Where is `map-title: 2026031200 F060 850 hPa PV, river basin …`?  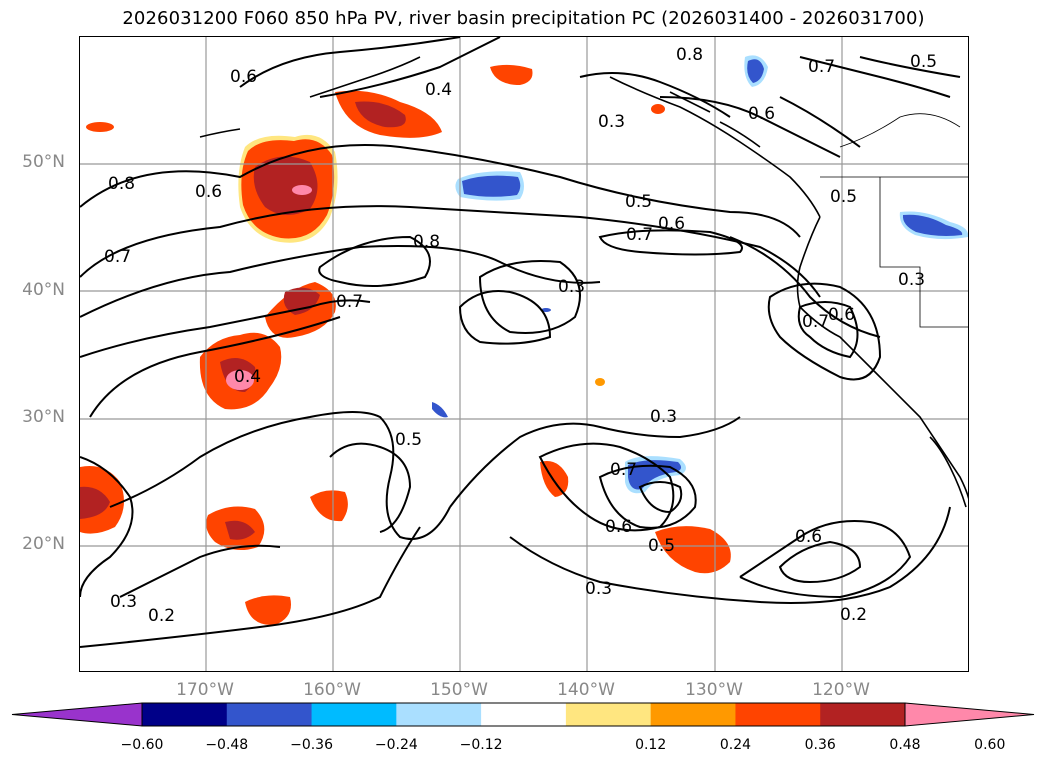
map-title: 2026031200 F060 850 hPa PV, river basin … is located at coordinates (523, 18).